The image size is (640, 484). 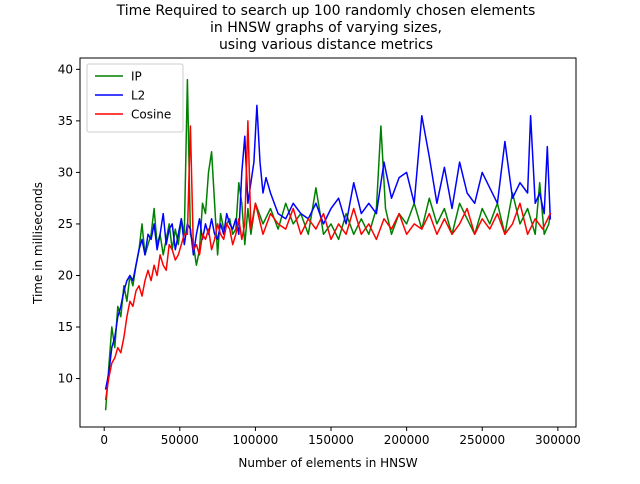 I want to click on x-axis-label: Number of elements in HNSW, so click(x=327, y=463).